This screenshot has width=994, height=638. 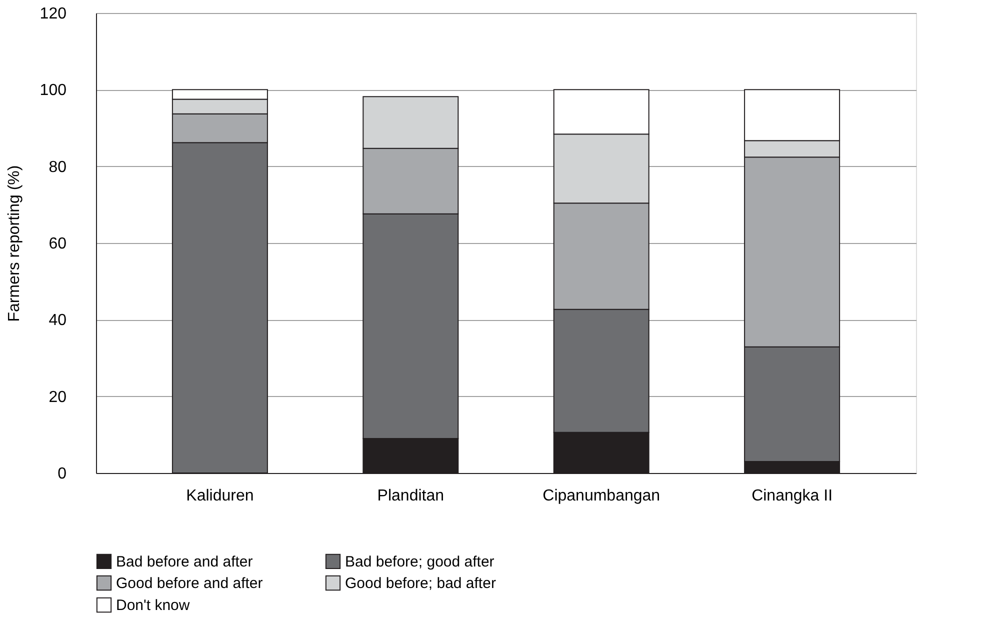 I want to click on legend-label: Good before; bad after, so click(x=420, y=583).